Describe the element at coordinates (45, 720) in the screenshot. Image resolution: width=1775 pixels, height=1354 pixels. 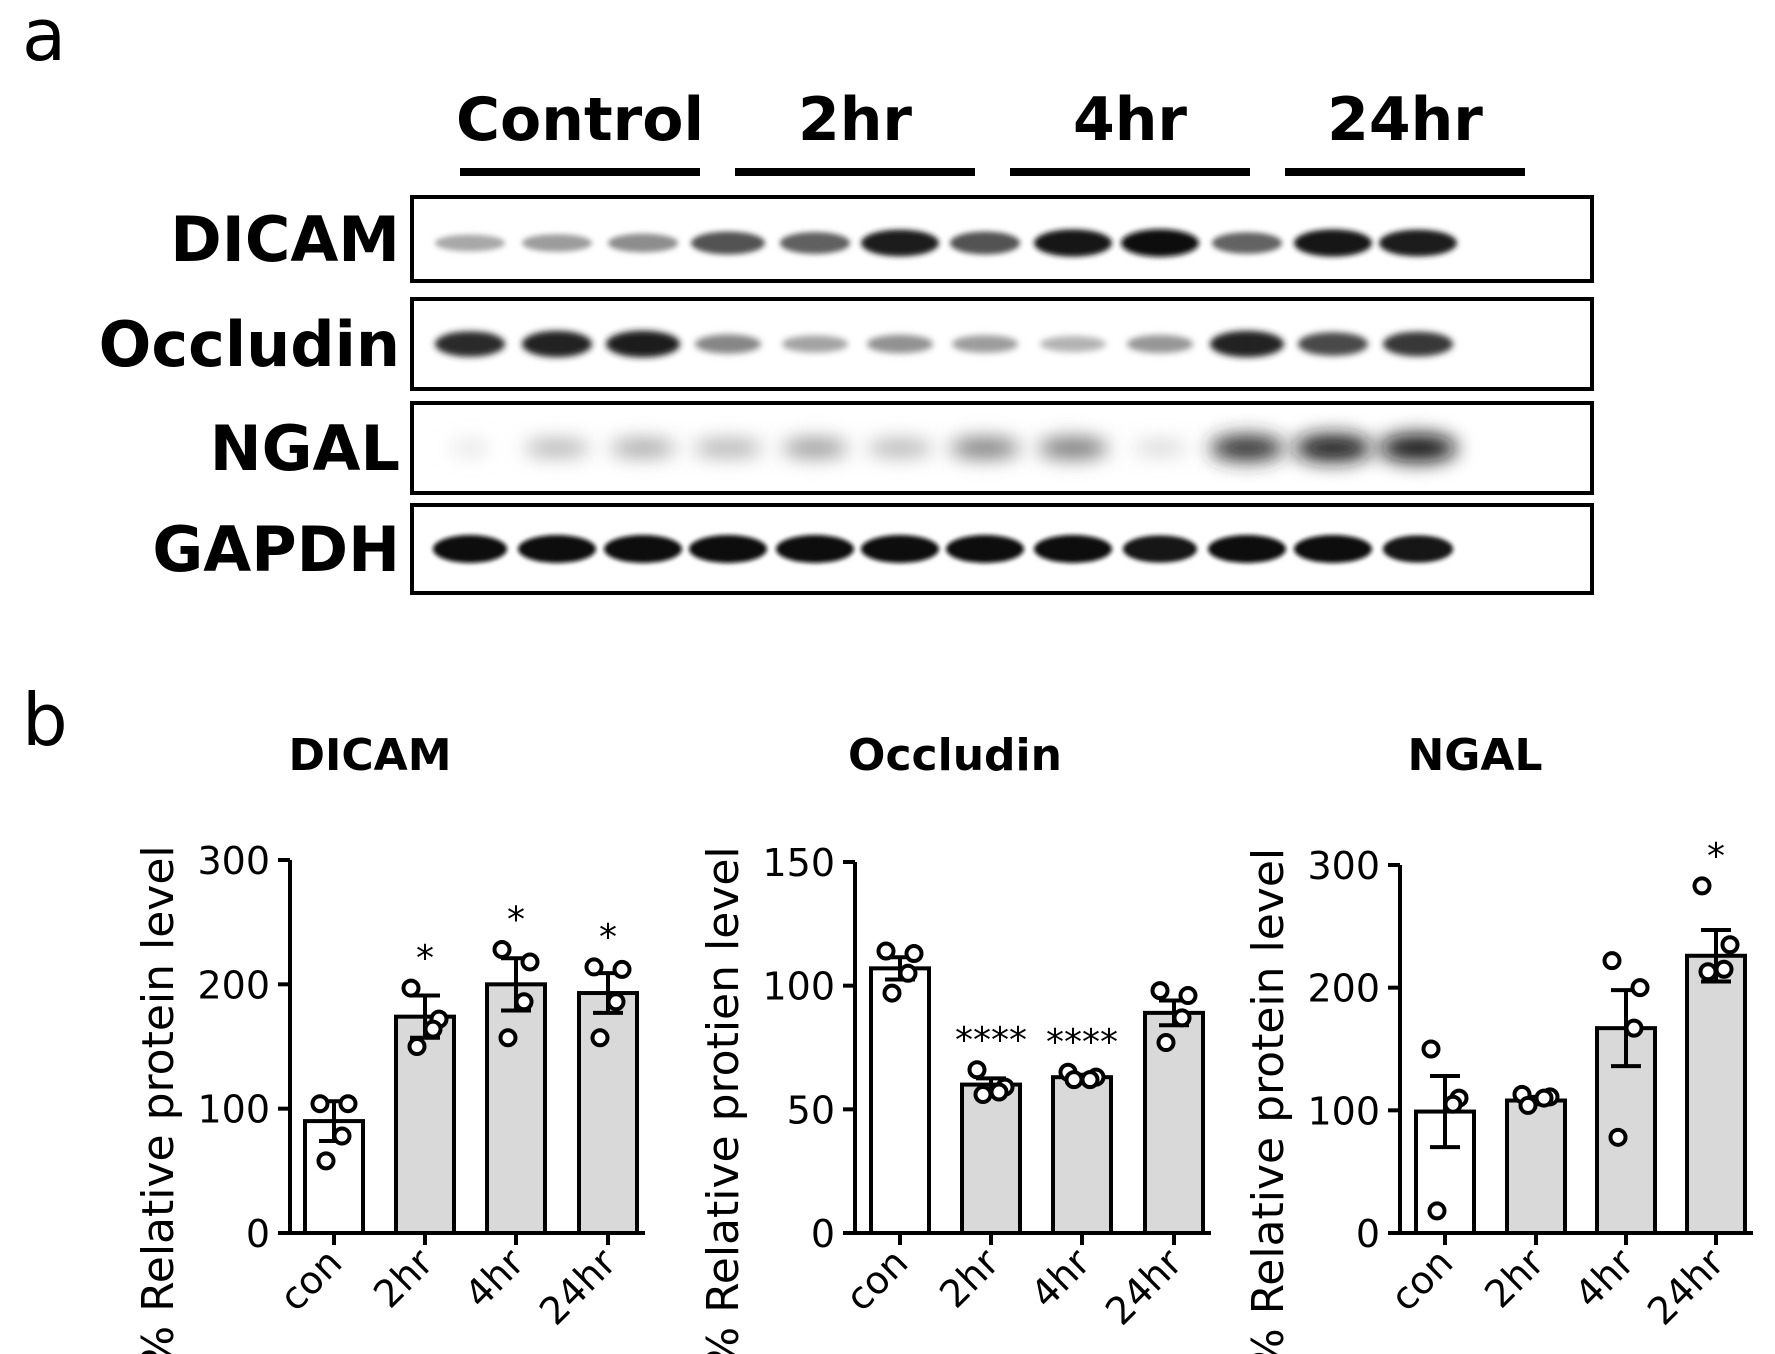
I see `panel-b-letter: b` at that location.